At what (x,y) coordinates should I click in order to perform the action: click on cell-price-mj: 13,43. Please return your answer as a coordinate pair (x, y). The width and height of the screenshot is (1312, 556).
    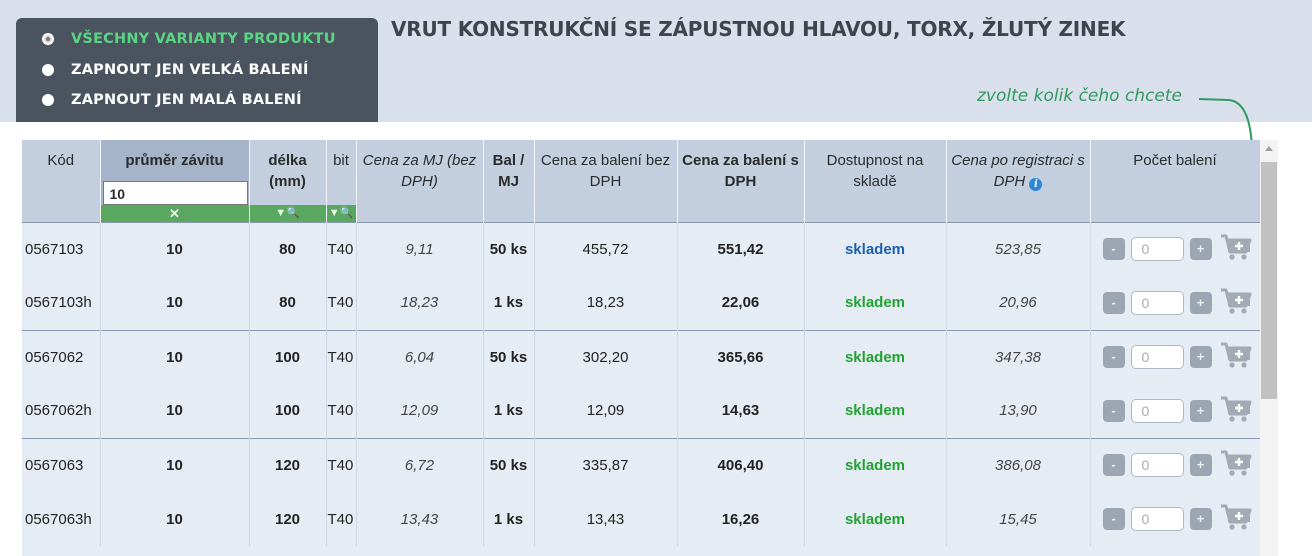
    Looking at the image, I should click on (420, 519).